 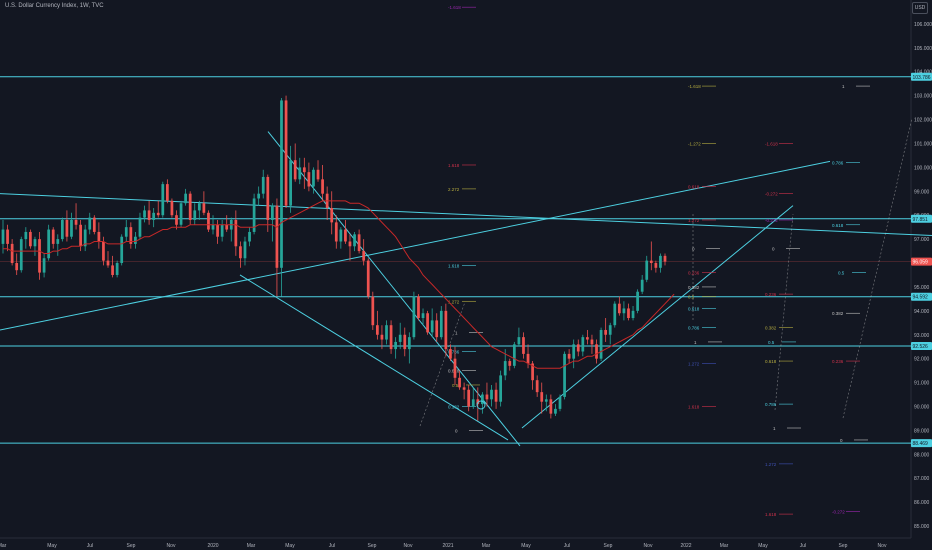 What do you see at coordinates (922, 78) in the screenshot?
I see `price-tag-label: 103.786` at bounding box center [922, 78].